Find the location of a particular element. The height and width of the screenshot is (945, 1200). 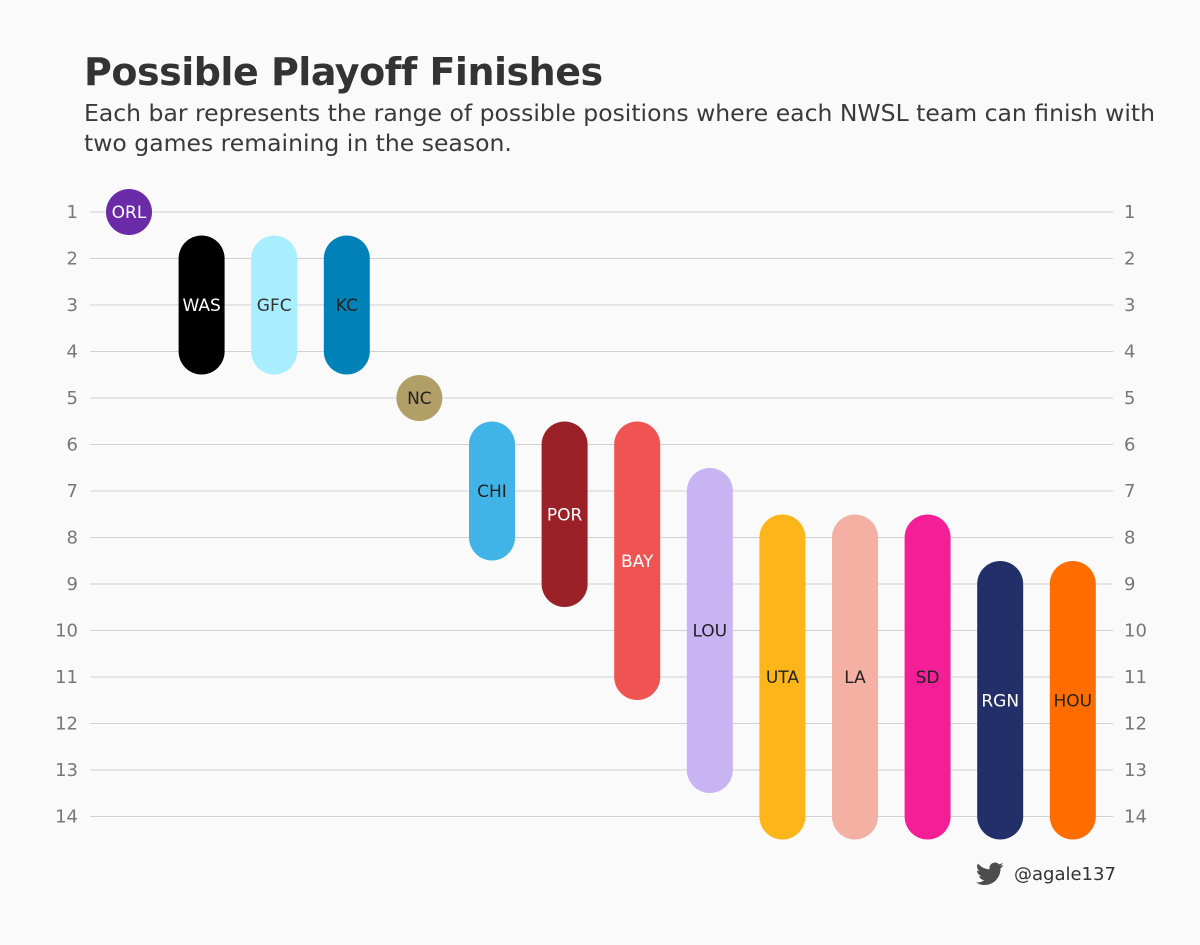

label-orl: ORL is located at coordinates (129, 213).